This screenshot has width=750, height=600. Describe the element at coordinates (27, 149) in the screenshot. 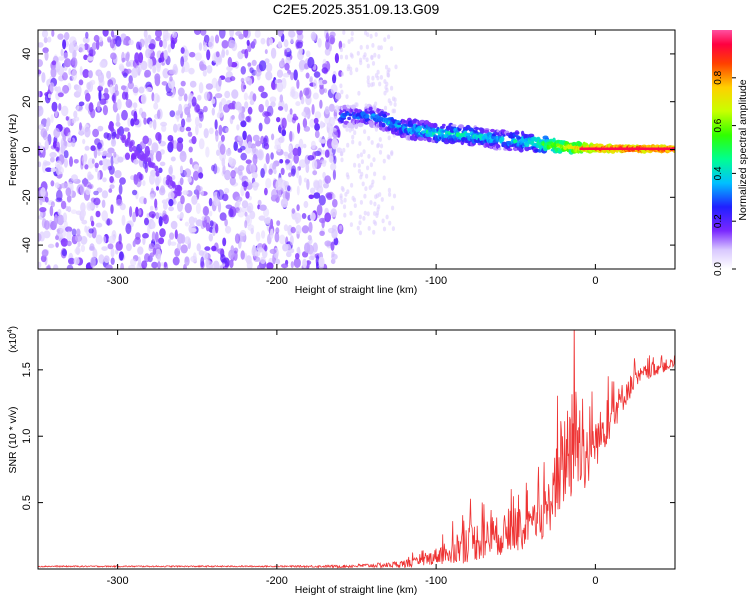

I see `y-tick-label: 0` at that location.